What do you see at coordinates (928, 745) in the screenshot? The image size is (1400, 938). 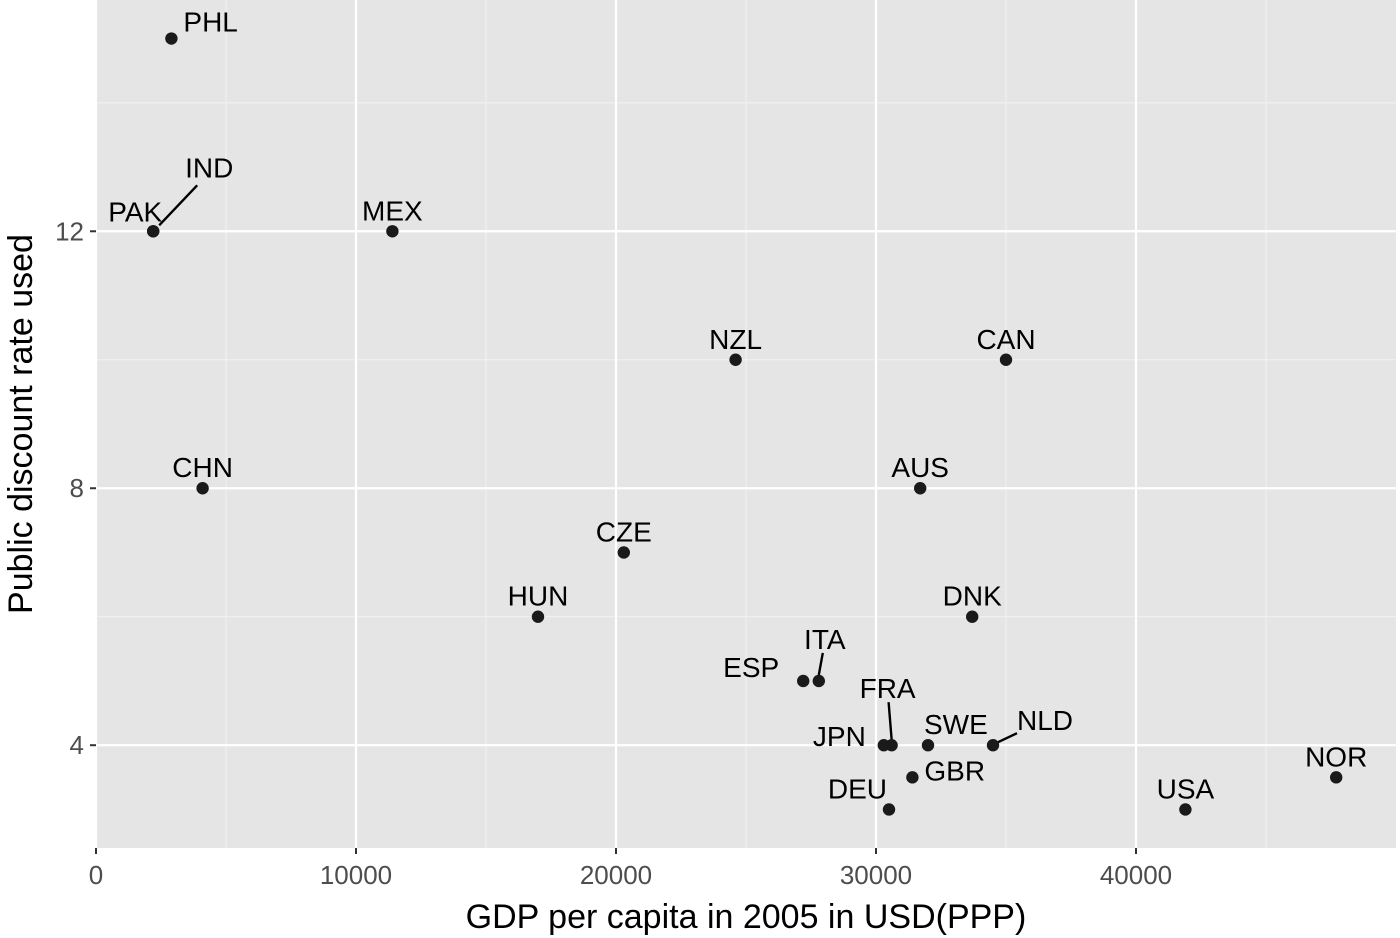 I see `data-point-swe` at bounding box center [928, 745].